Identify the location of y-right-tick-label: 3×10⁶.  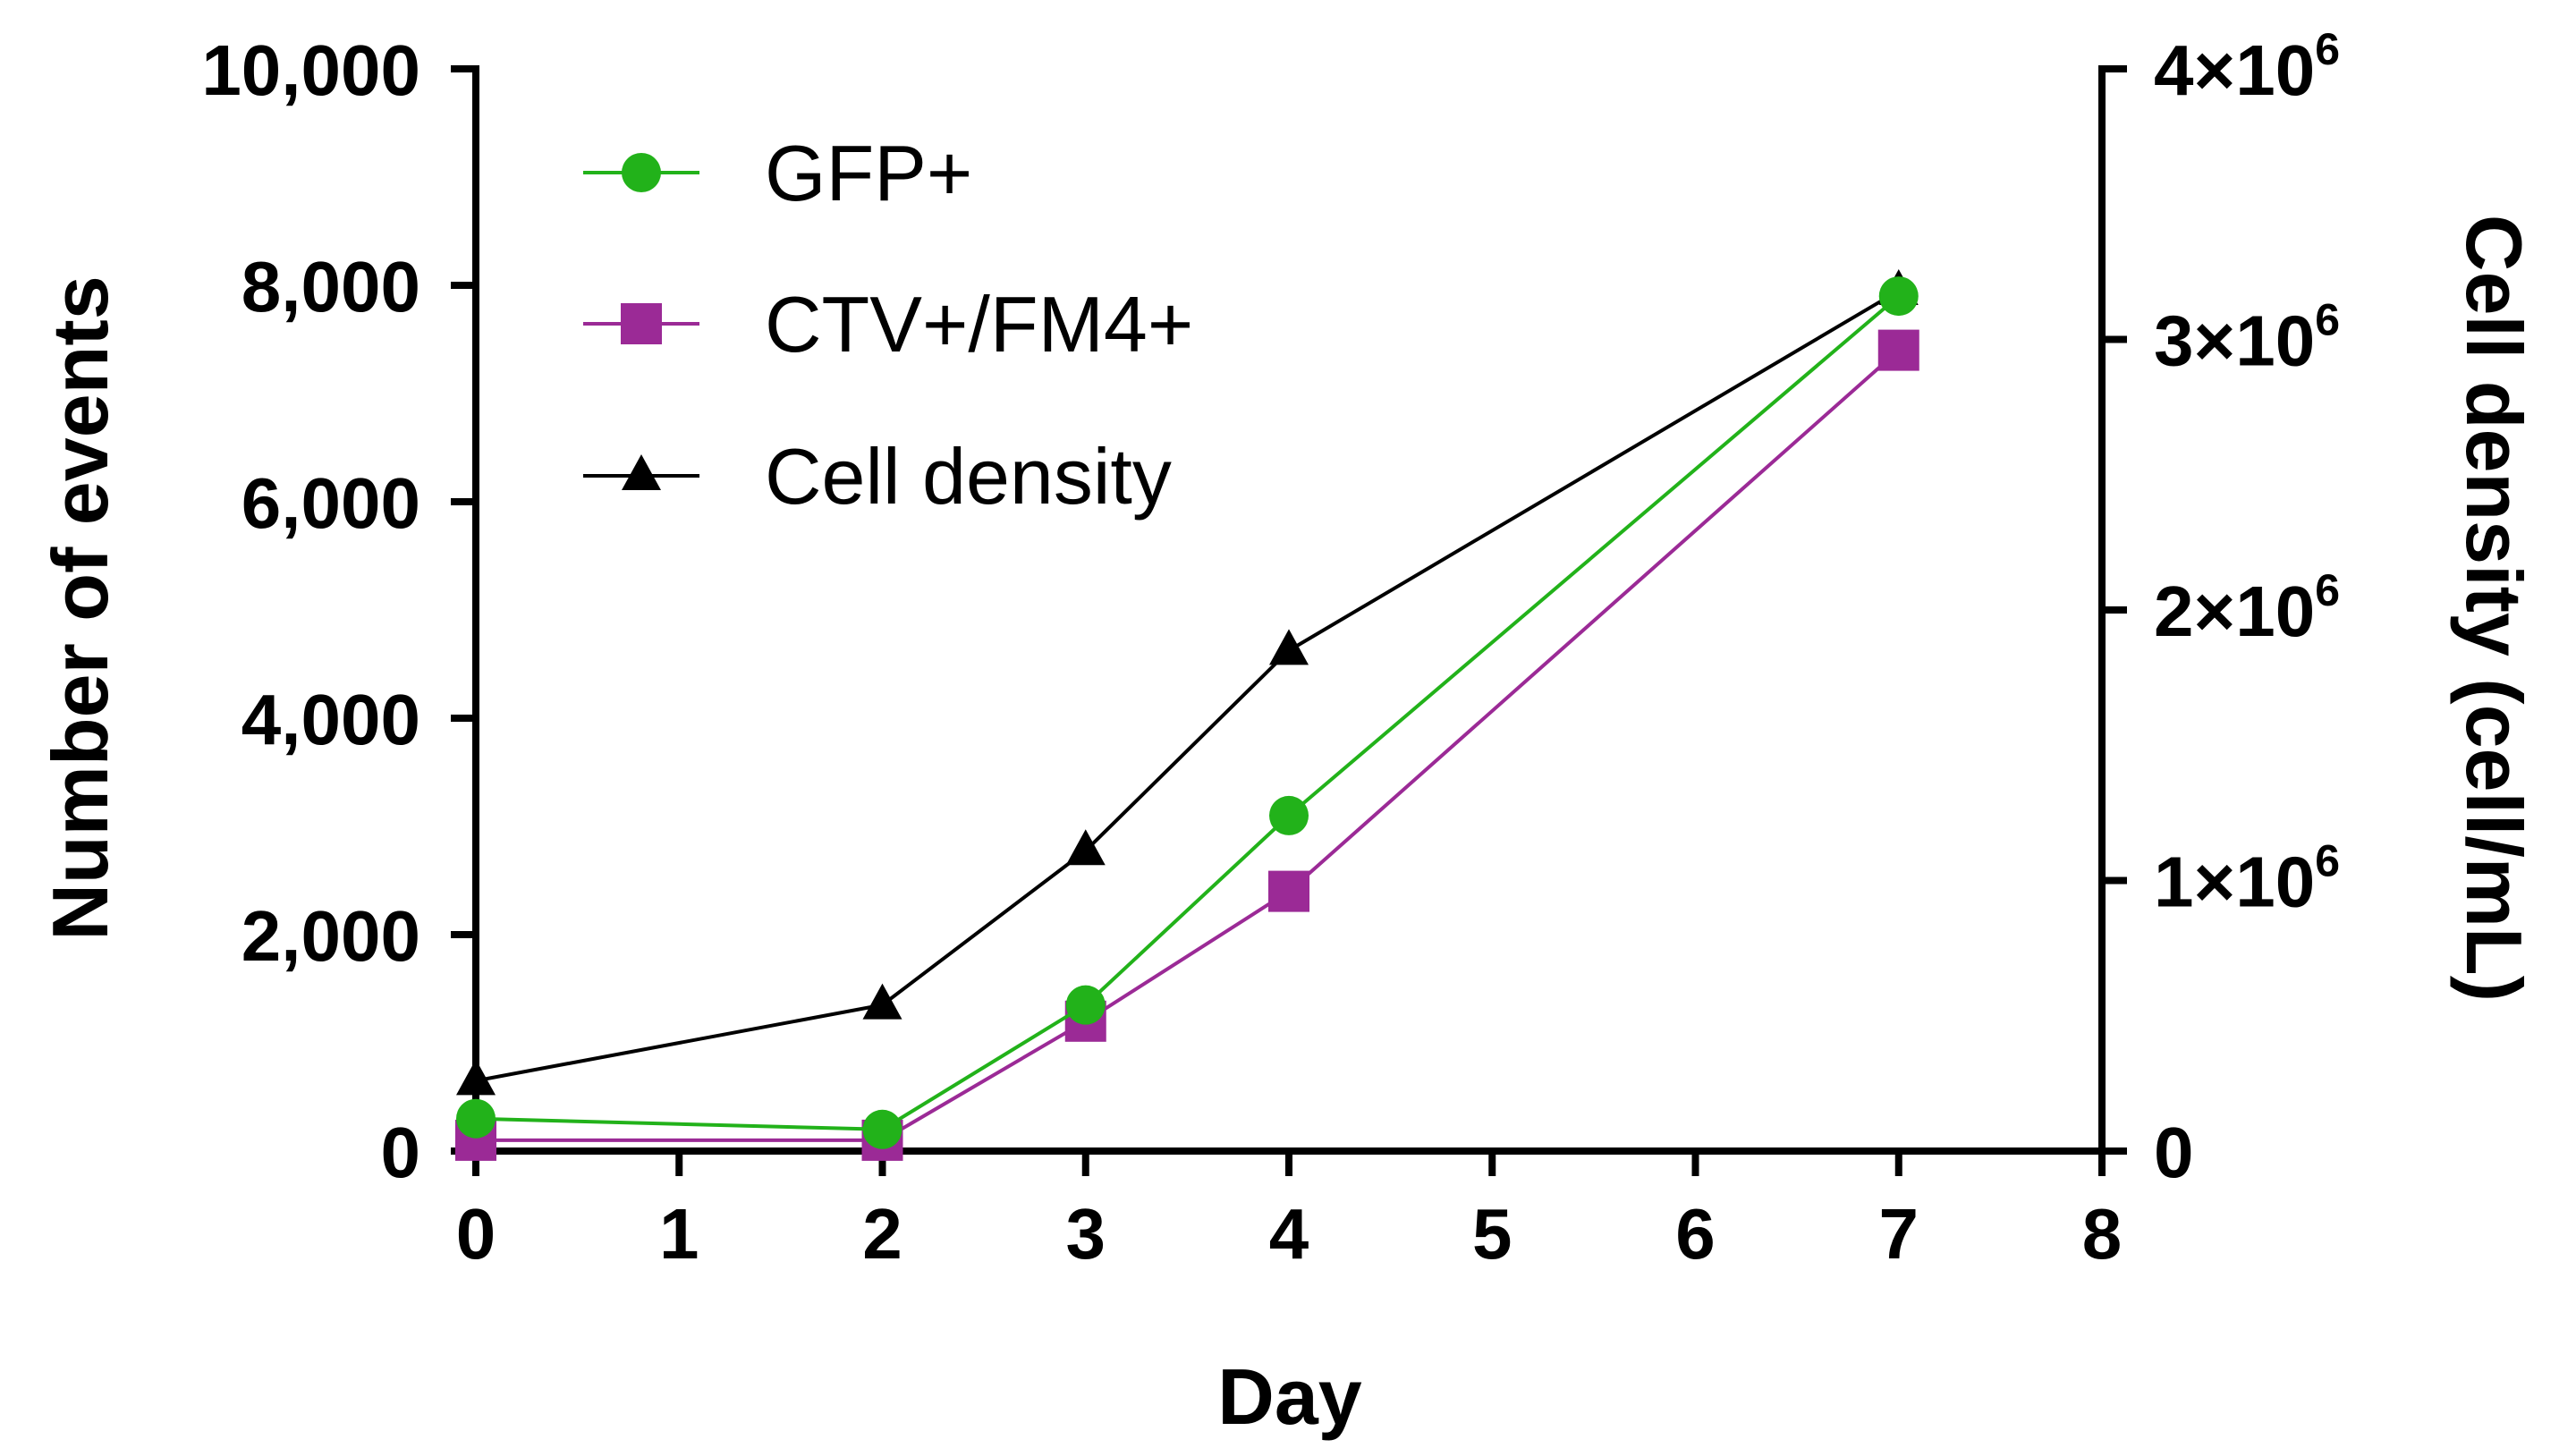
(2247, 338).